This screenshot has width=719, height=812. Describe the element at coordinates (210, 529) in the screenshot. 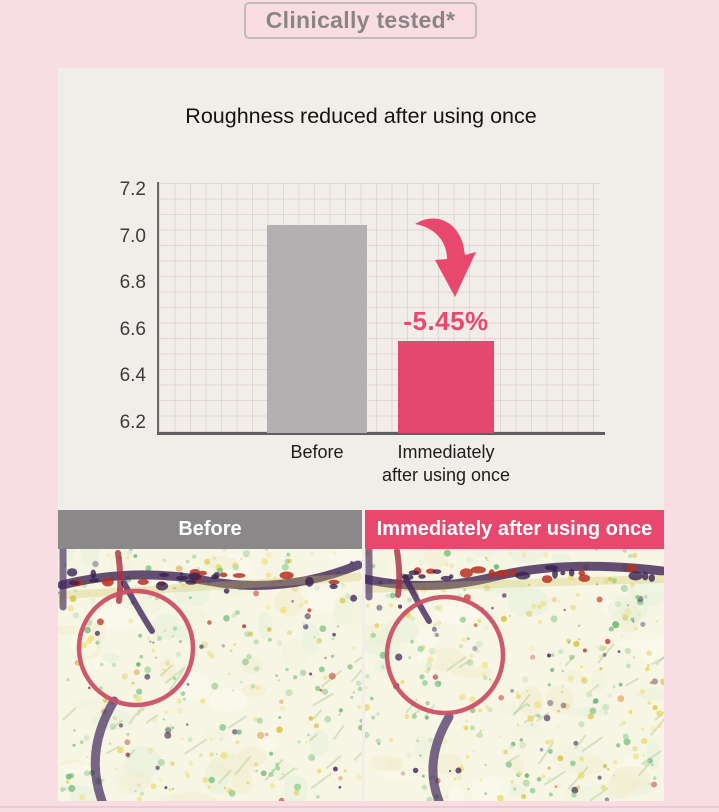

I see `before-panel-header: Before` at that location.